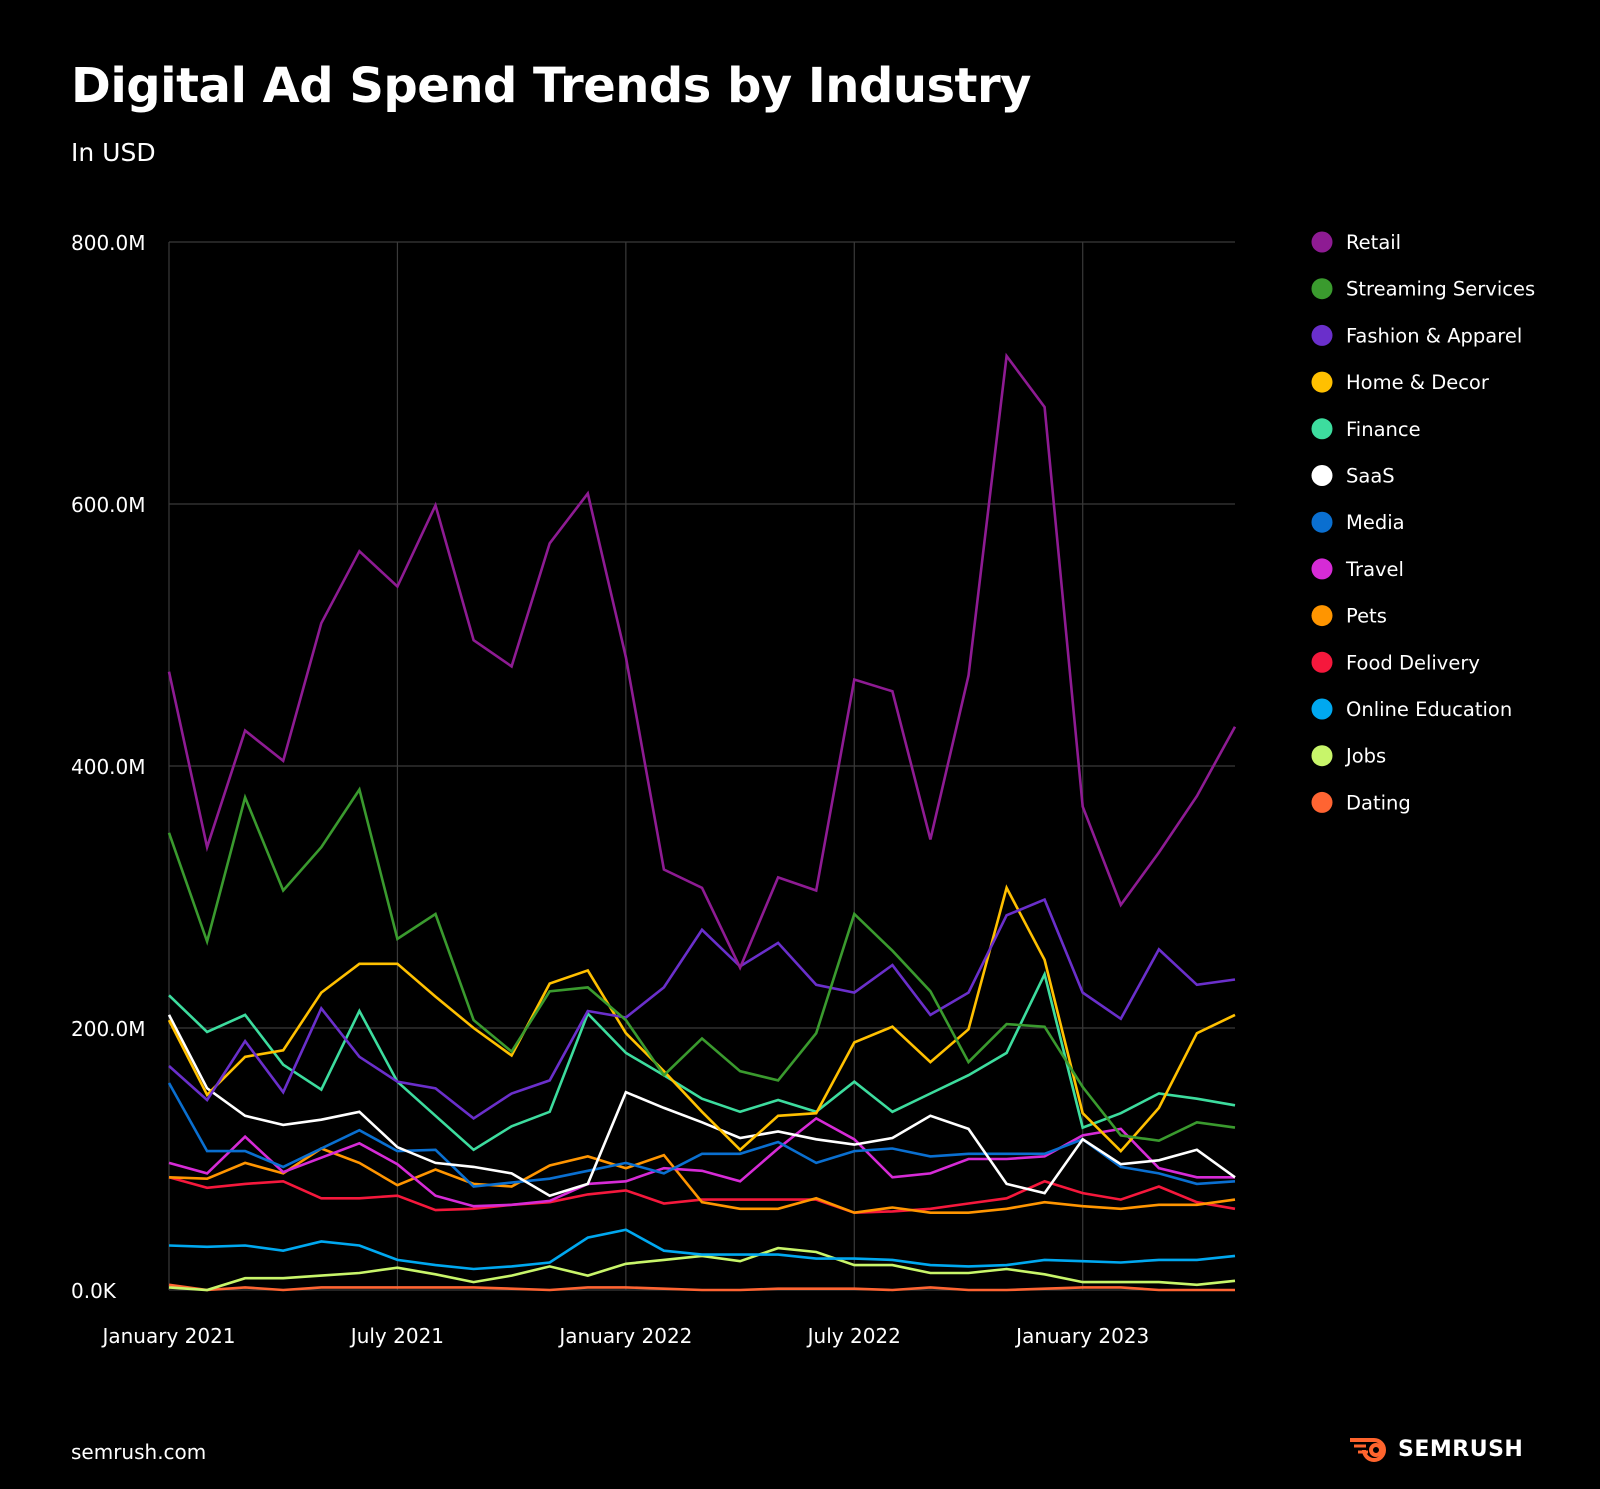  I want to click on series-line-online-education, so click(702, 1249).